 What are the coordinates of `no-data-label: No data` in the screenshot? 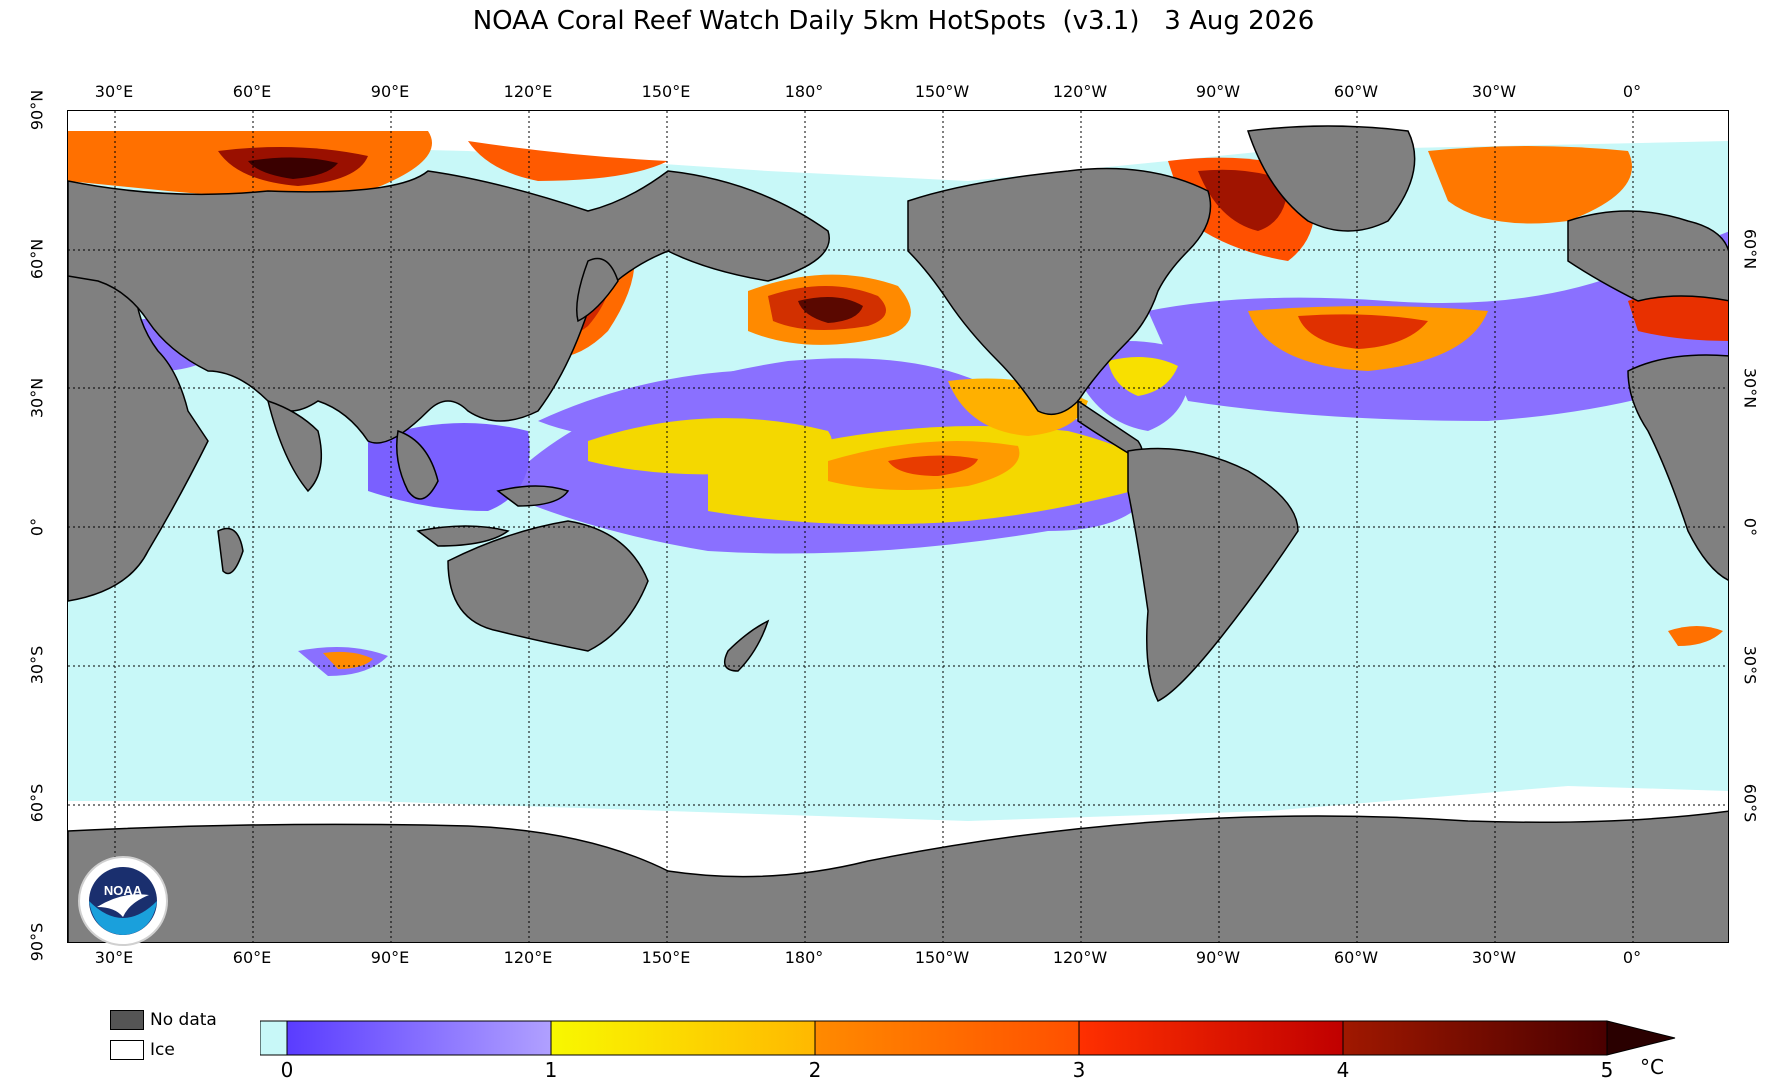 It's located at (183, 1020).